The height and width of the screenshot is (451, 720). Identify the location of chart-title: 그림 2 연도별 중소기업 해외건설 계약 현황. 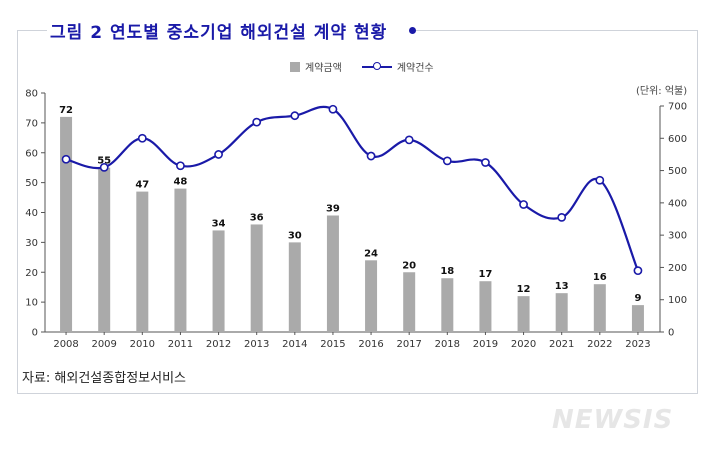
(219, 33).